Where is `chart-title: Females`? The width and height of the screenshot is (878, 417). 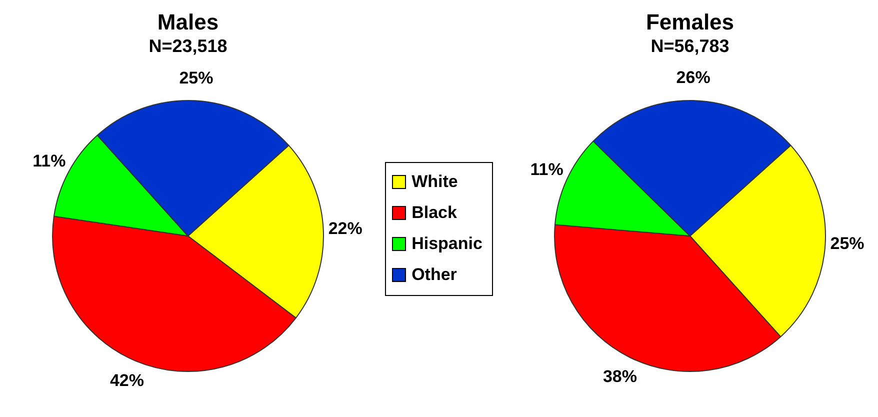 chart-title: Females is located at coordinates (690, 21).